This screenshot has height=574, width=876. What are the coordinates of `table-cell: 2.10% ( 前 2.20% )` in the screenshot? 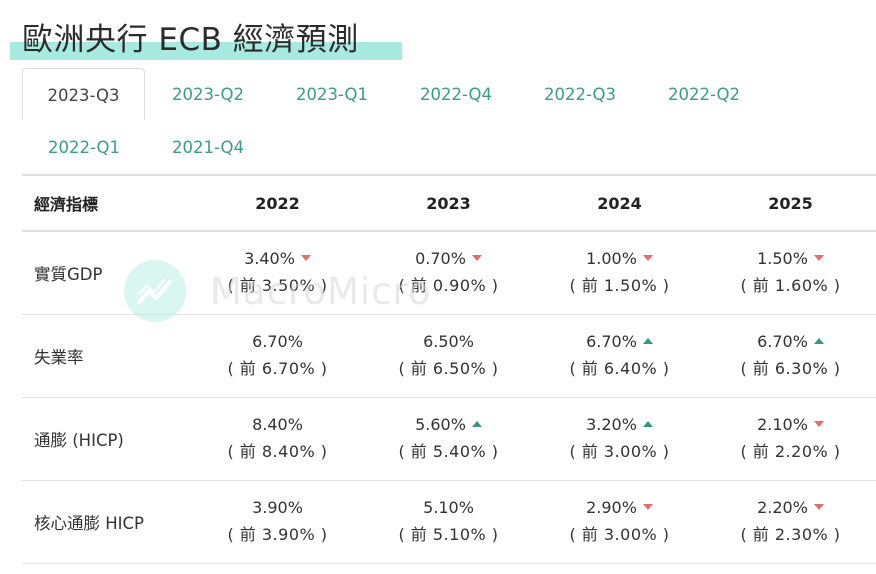 It's located at (790, 439).